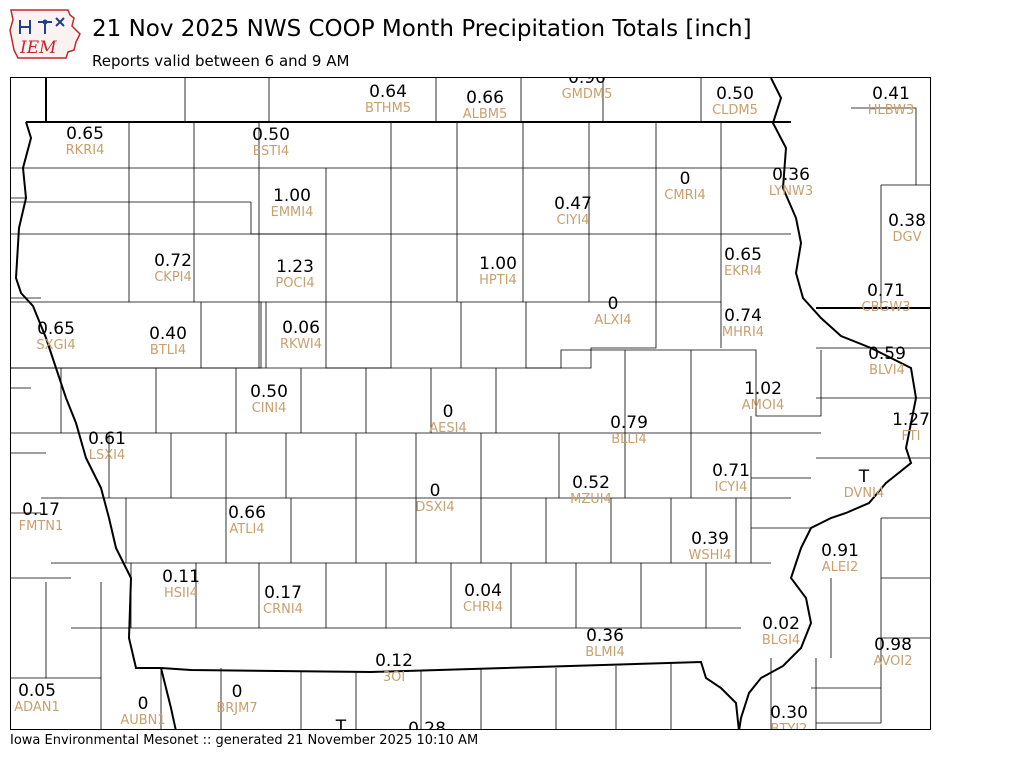 This screenshot has height=768, width=1024. Describe the element at coordinates (448, 420) in the screenshot. I see `station-AESI4: 0 AESI4` at that location.